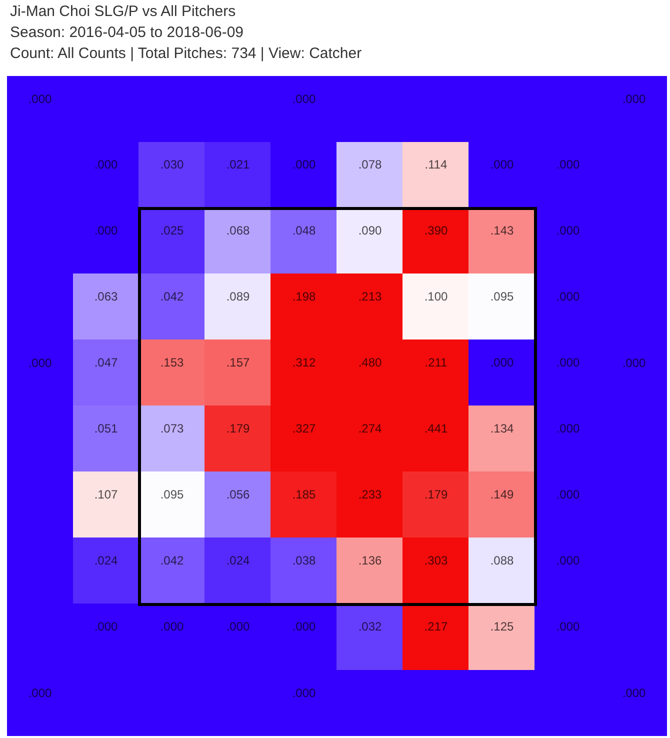 This screenshot has width=670, height=738. Describe the element at coordinates (370, 230) in the screenshot. I see `data-label: .090` at that location.